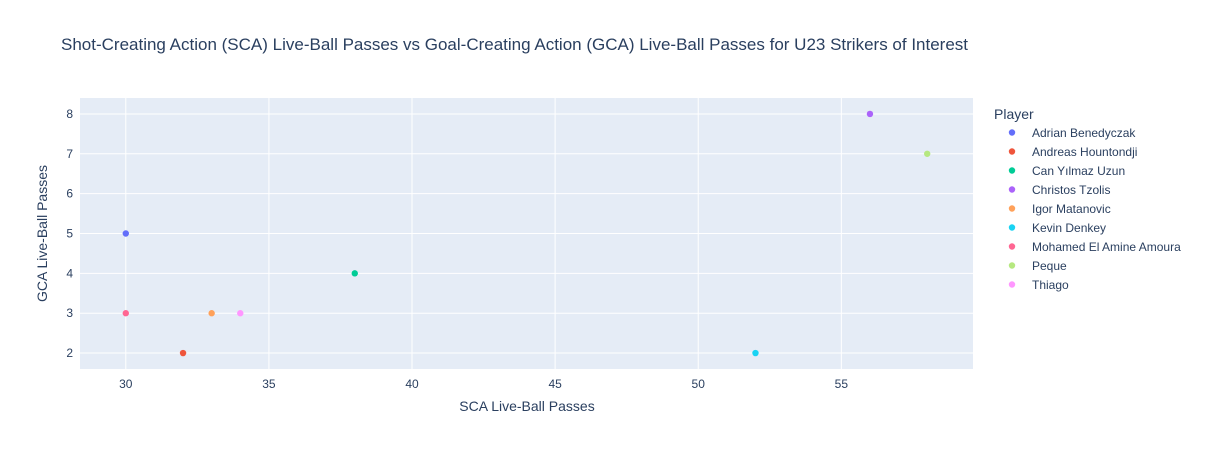  Describe the element at coordinates (526, 406) in the screenshot. I see `x-axis-title: SCA Live-Ball Passes` at that location.